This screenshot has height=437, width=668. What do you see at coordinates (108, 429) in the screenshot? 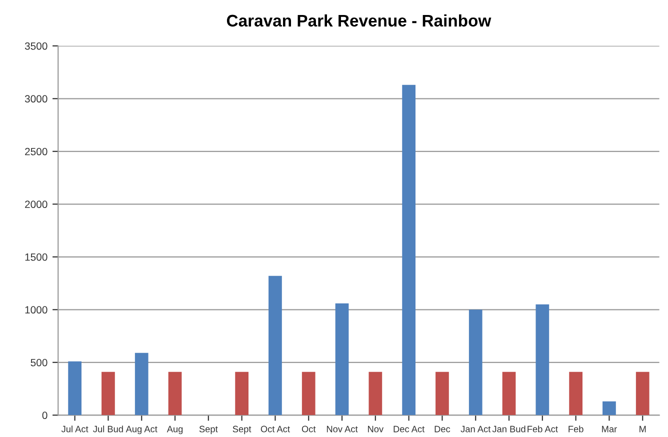
I see `x-tick-label: Jul Bud` at bounding box center [108, 429].